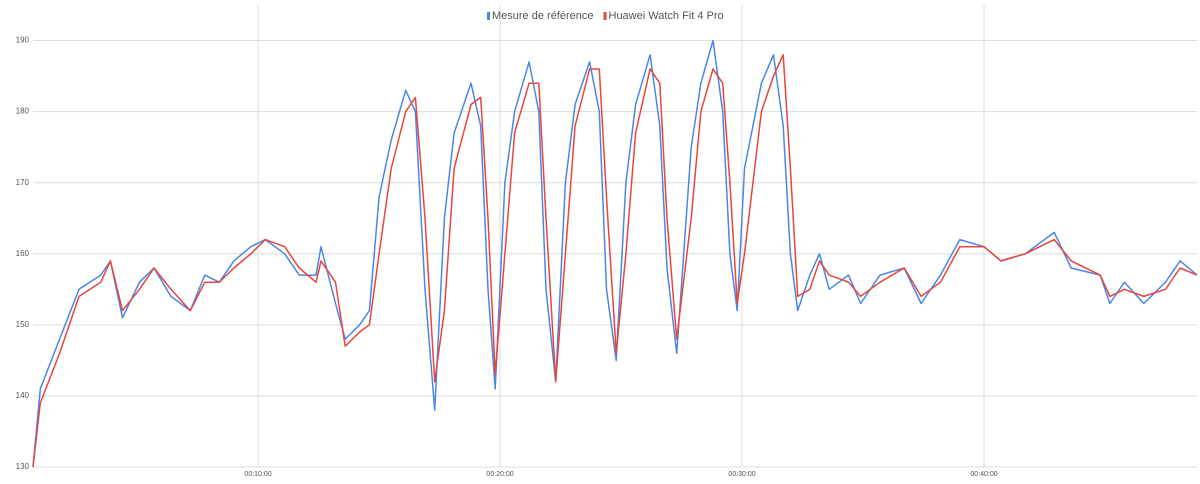 Image resolution: width=1200 pixels, height=484 pixels. What do you see at coordinates (23, 111) in the screenshot?
I see `y-tick-label: 180` at bounding box center [23, 111].